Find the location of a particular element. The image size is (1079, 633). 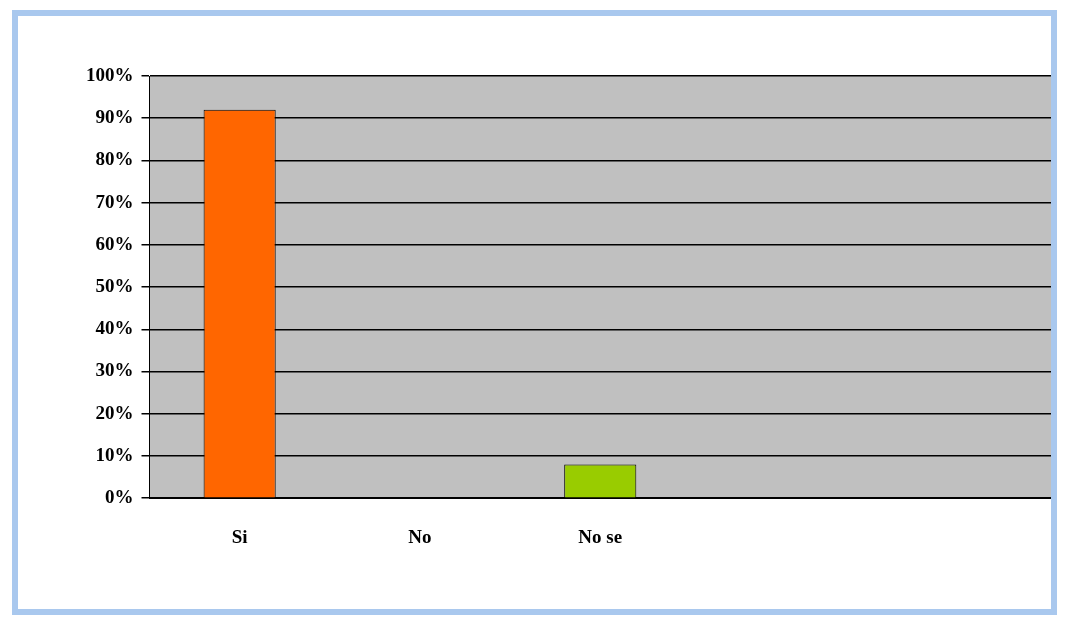

y-tick-label: 100% is located at coordinates (110, 74).